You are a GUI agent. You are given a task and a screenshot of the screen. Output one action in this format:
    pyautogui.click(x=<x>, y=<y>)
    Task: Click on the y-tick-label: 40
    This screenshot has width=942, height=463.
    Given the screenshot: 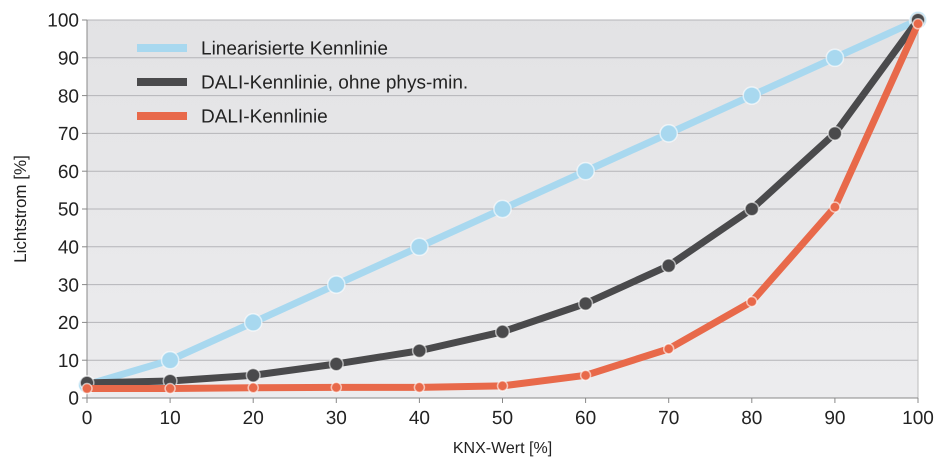 What is the action you would take?
    pyautogui.click(x=68, y=247)
    